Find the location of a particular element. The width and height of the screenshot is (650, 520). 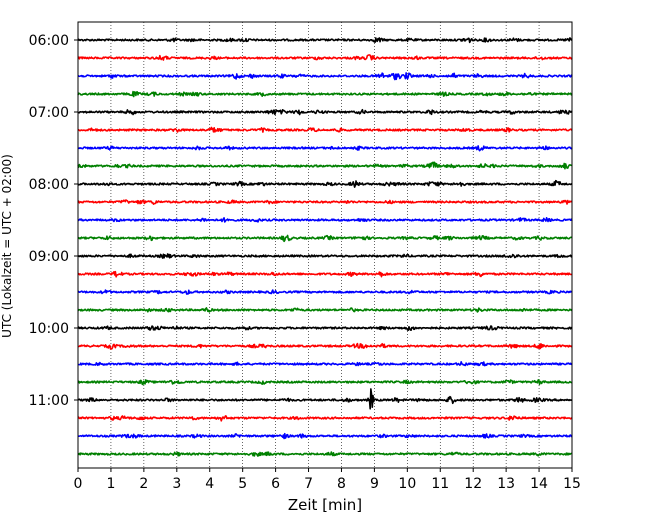

trace-10:15 is located at coordinates (325, 346).